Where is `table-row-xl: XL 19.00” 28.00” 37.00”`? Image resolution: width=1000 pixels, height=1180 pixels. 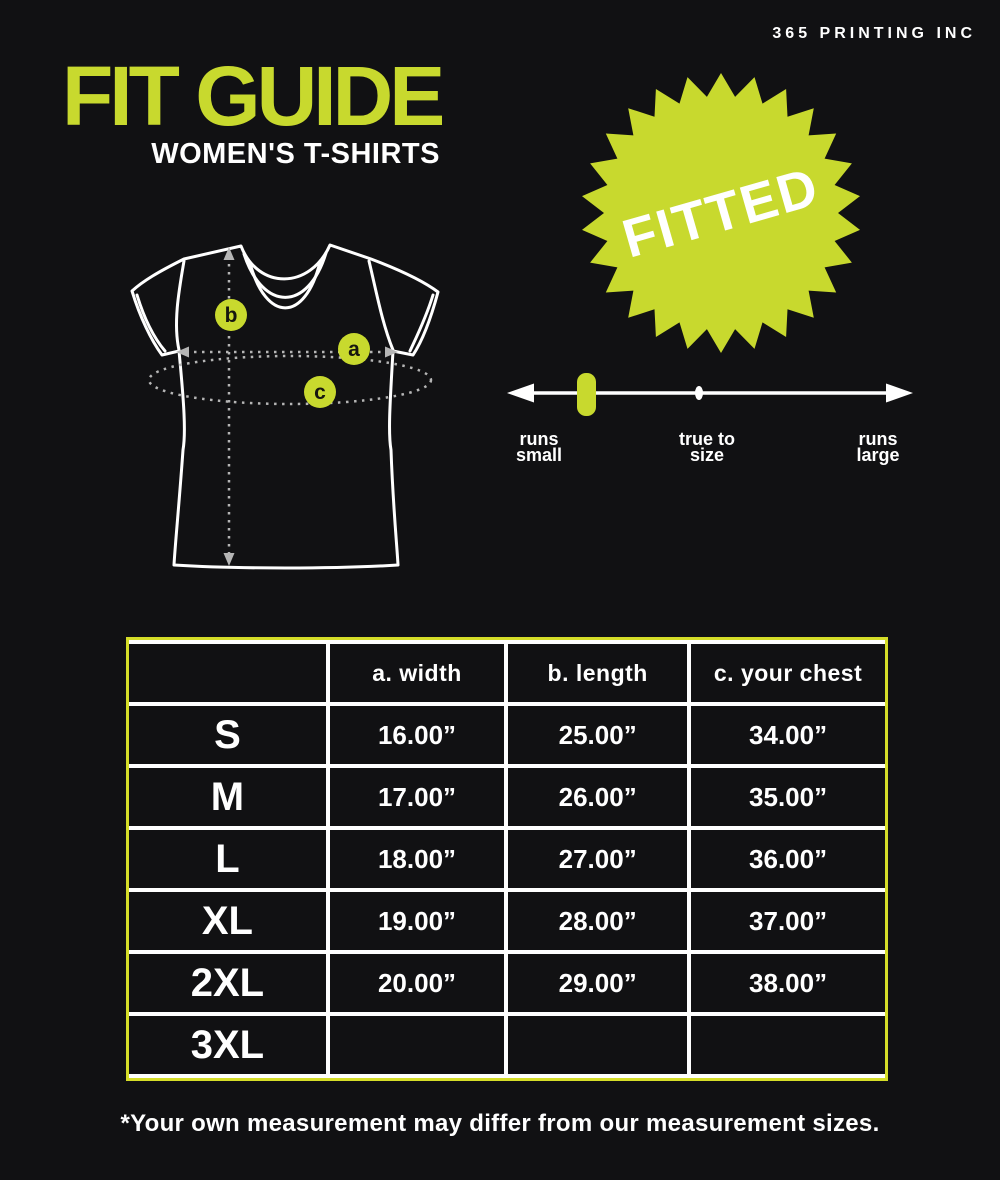
table-row-xl: XL 19.00” 28.00” 37.00” is located at coordinates (507, 921).